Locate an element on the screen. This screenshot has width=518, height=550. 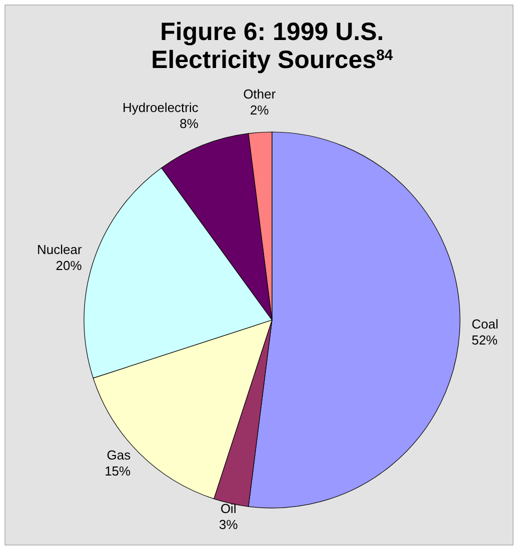
data-label: 15% is located at coordinates (118, 470).